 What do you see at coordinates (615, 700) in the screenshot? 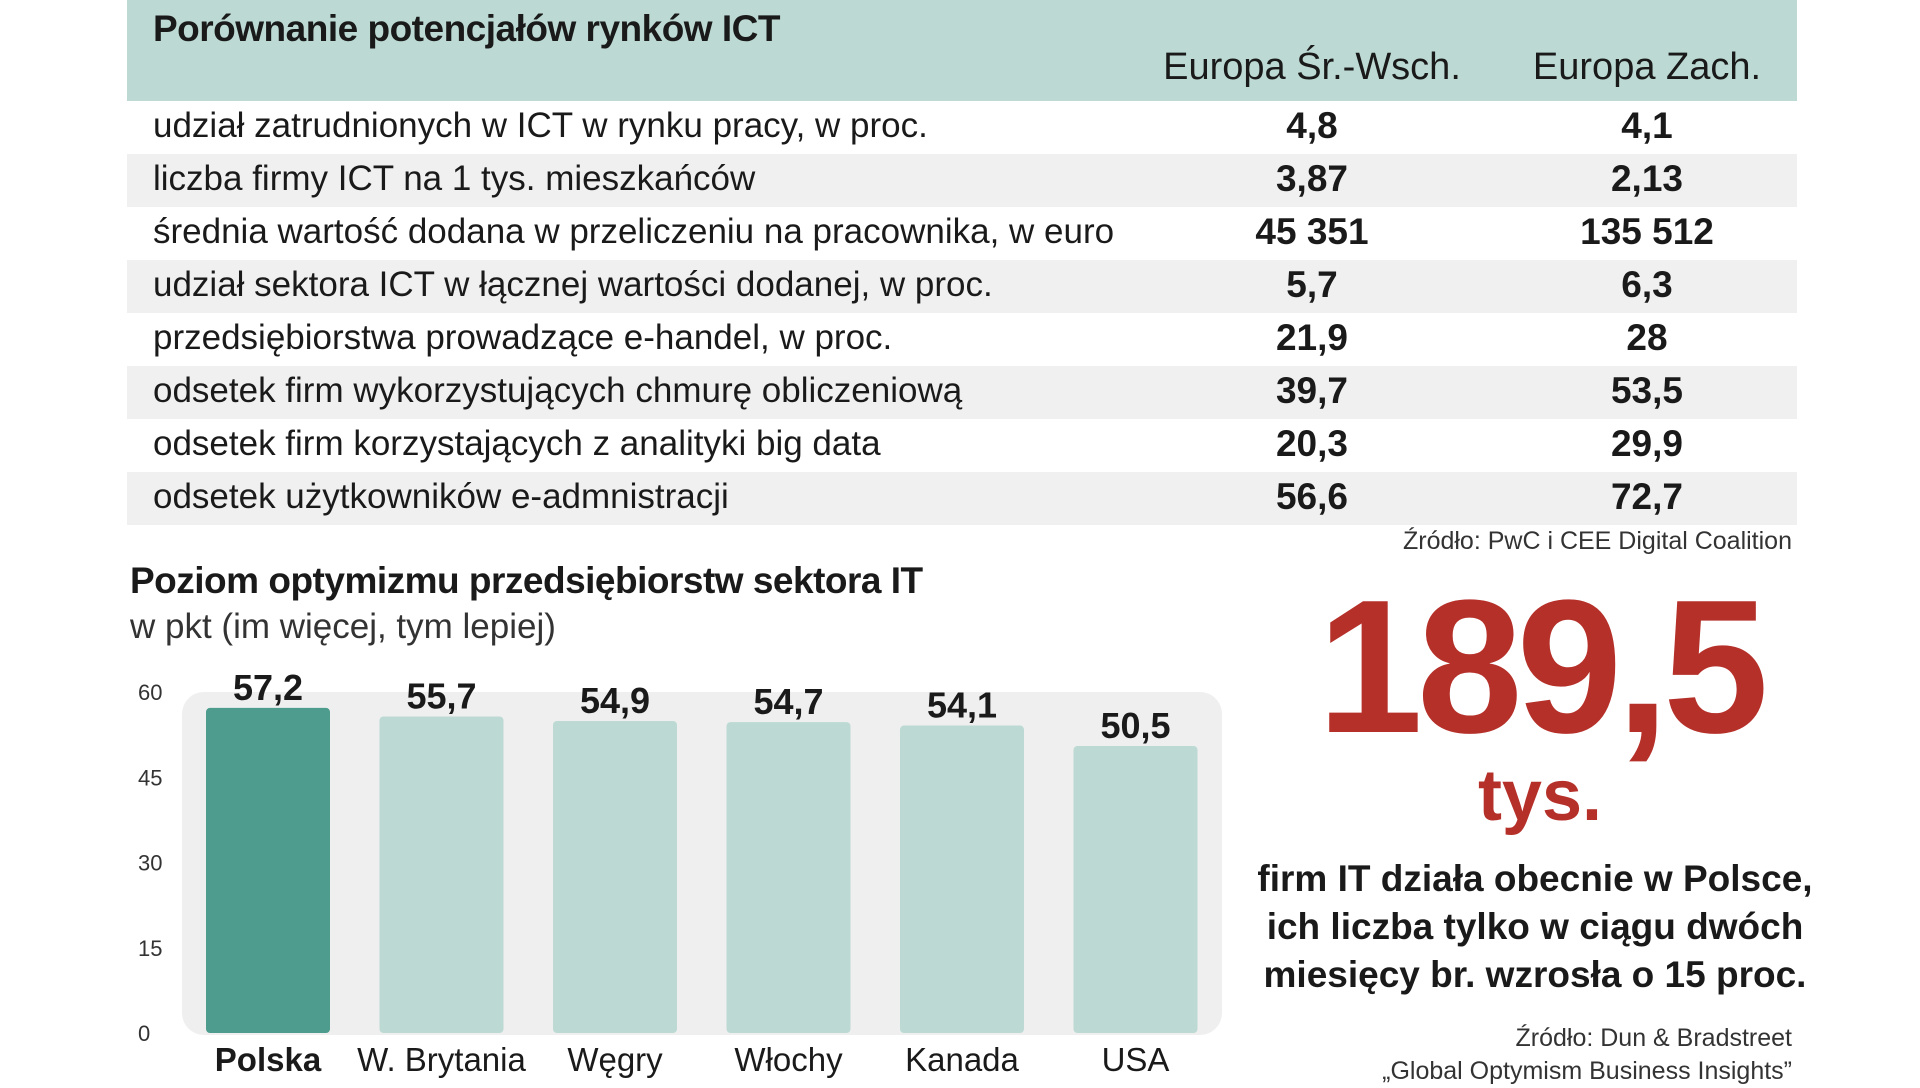
I see `bar-value-label: 54,9` at bounding box center [615, 700].